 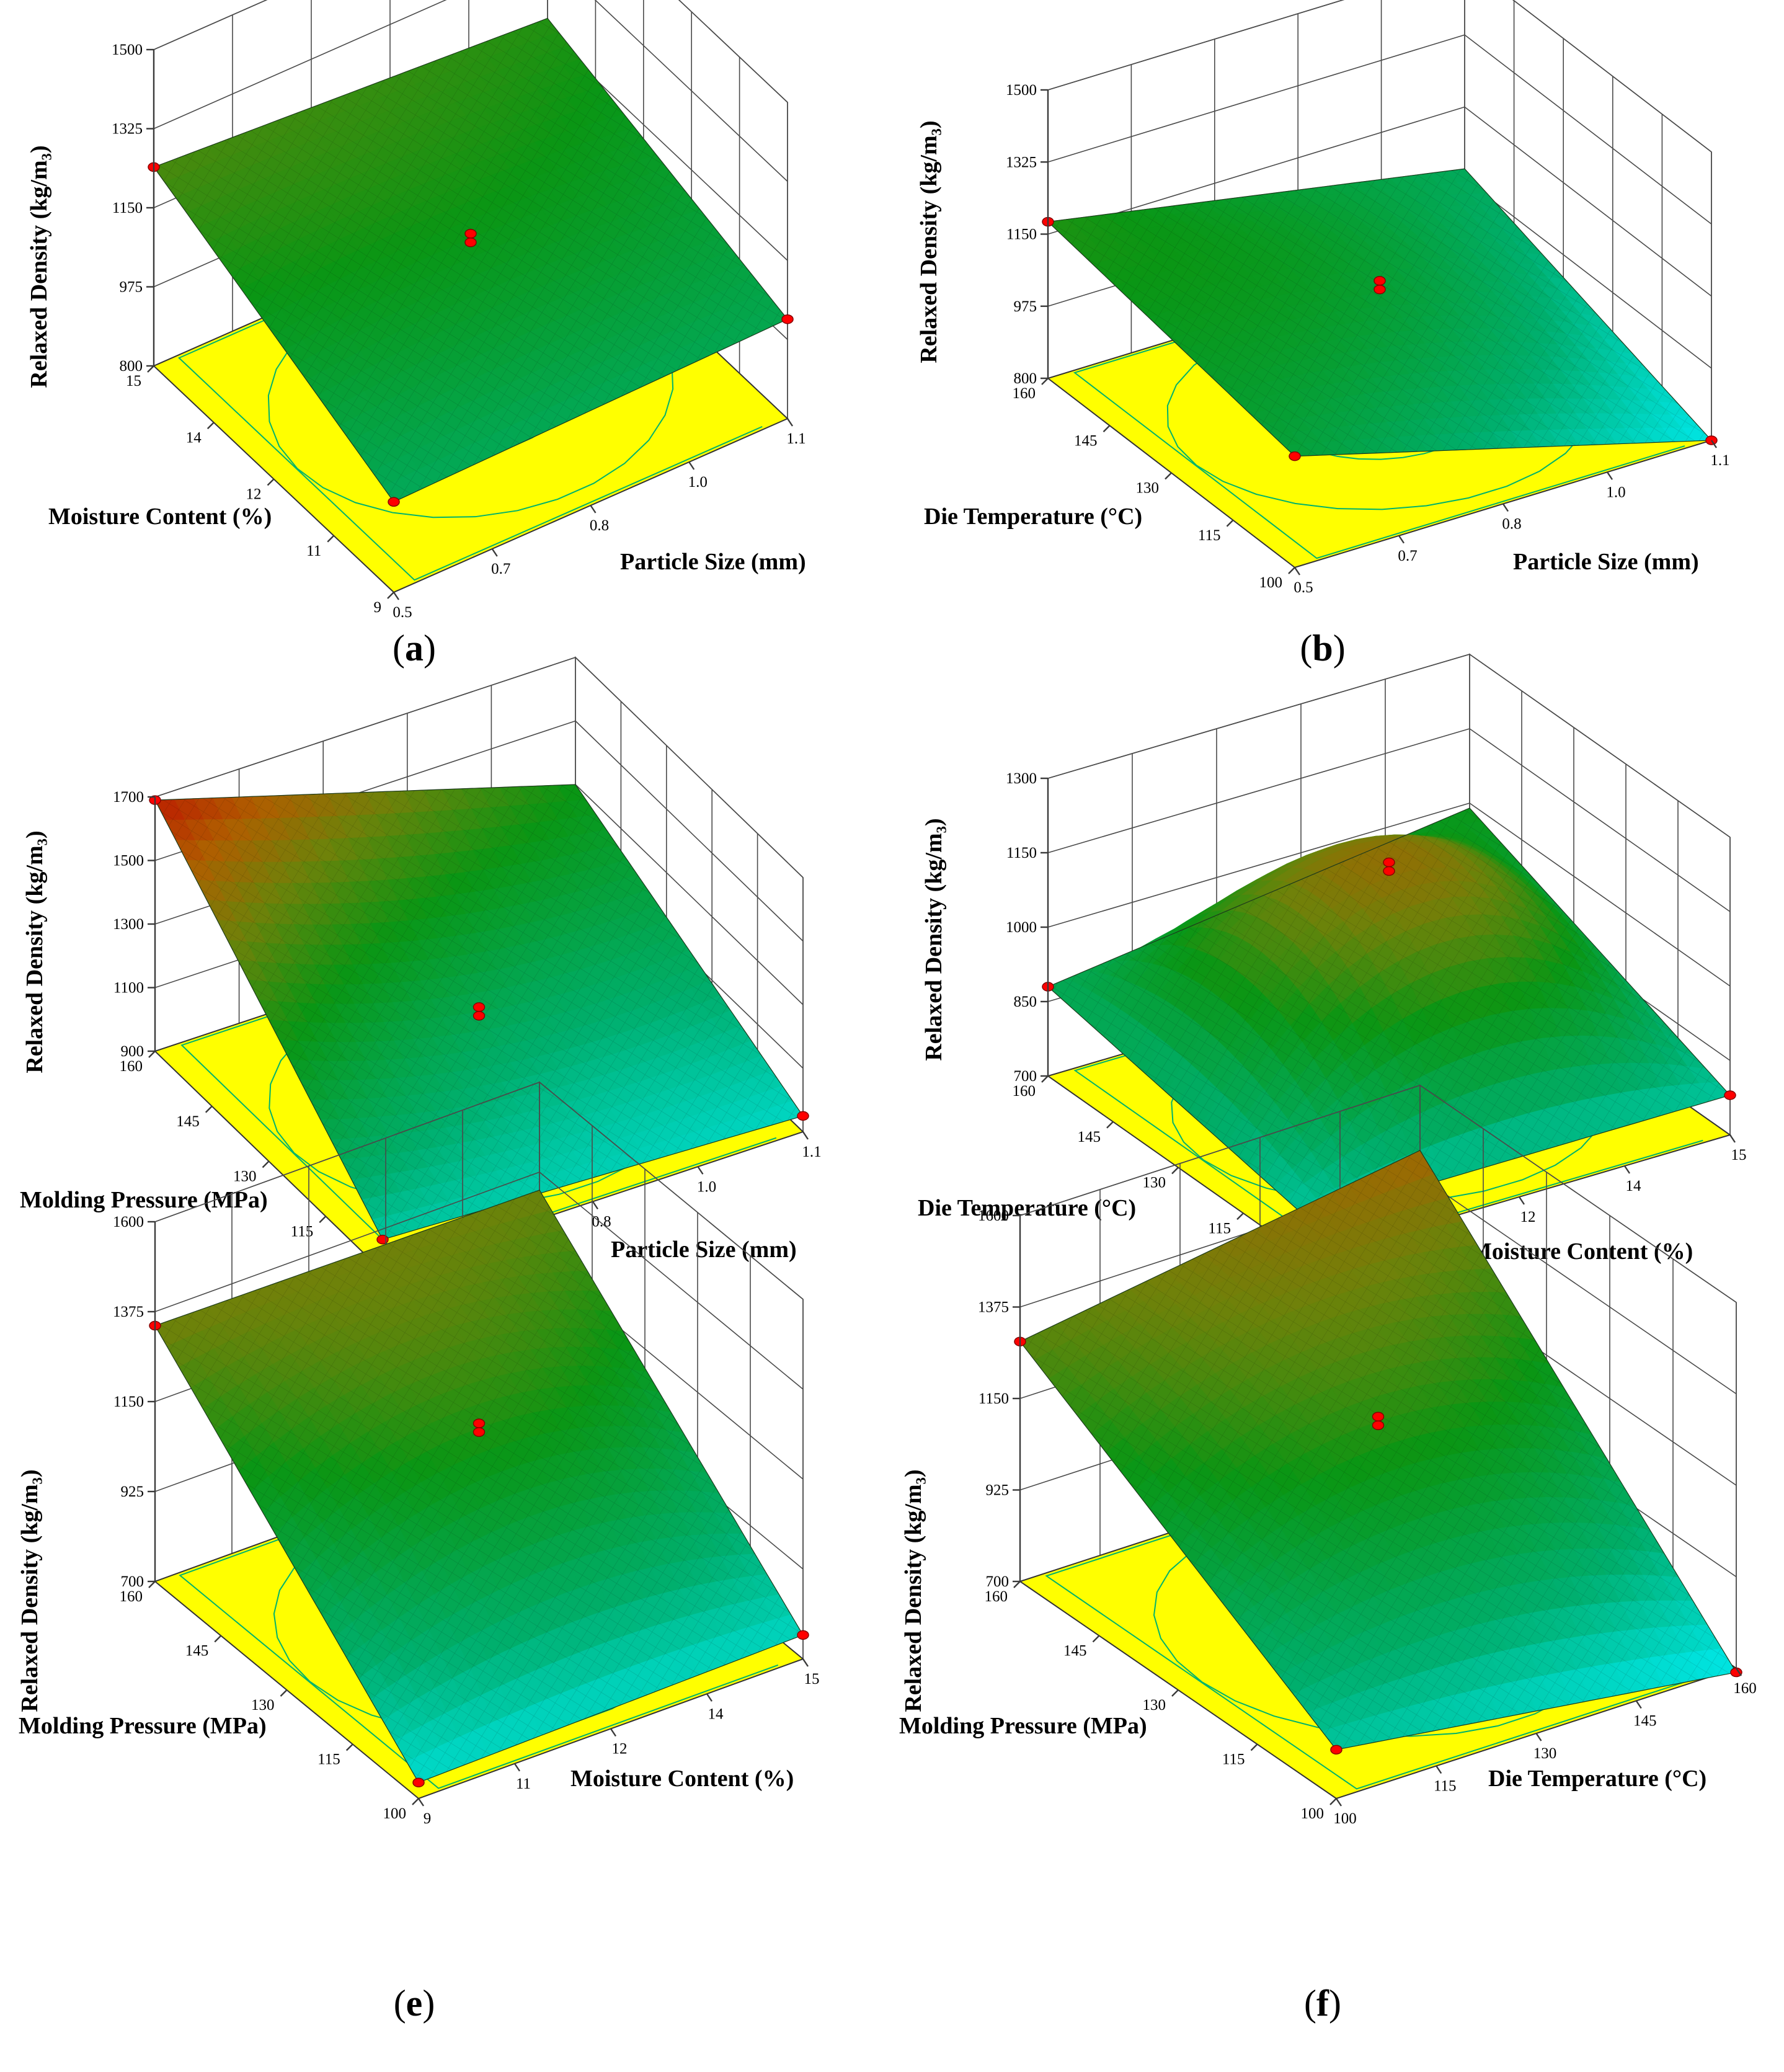 What do you see at coordinates (1745, 1688) in the screenshot?
I see `x-tick-label: 160` at bounding box center [1745, 1688].